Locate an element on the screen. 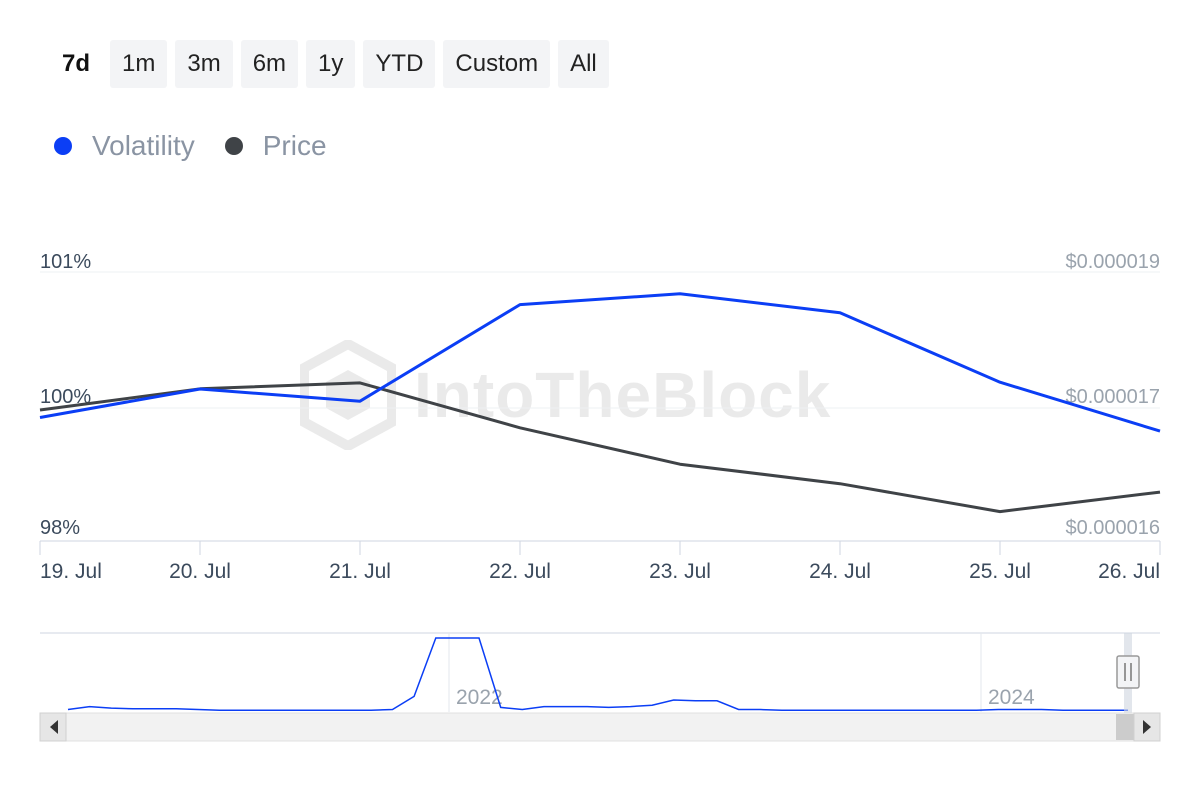 Image resolution: width=1200 pixels, height=800 pixels. volatility-dot-icon is located at coordinates (63, 146).